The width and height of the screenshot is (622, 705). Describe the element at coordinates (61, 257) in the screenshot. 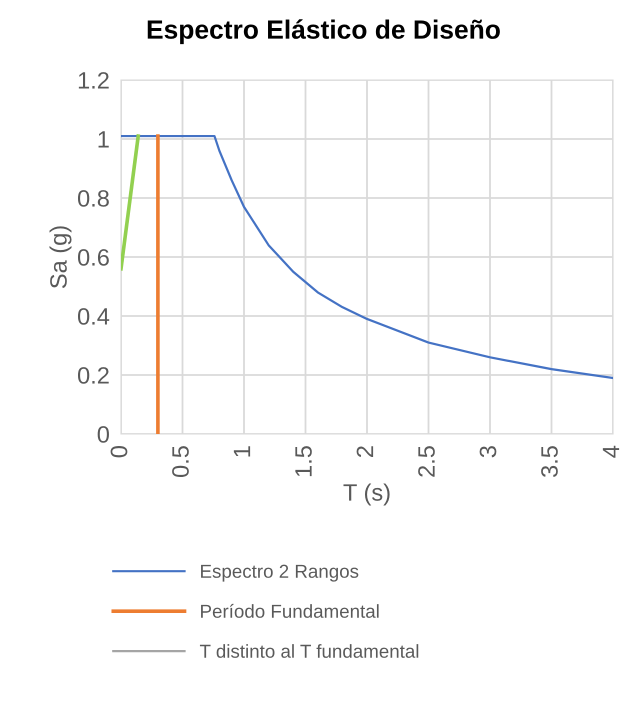

I see `y-axis-title: Sa (g)` at that location.